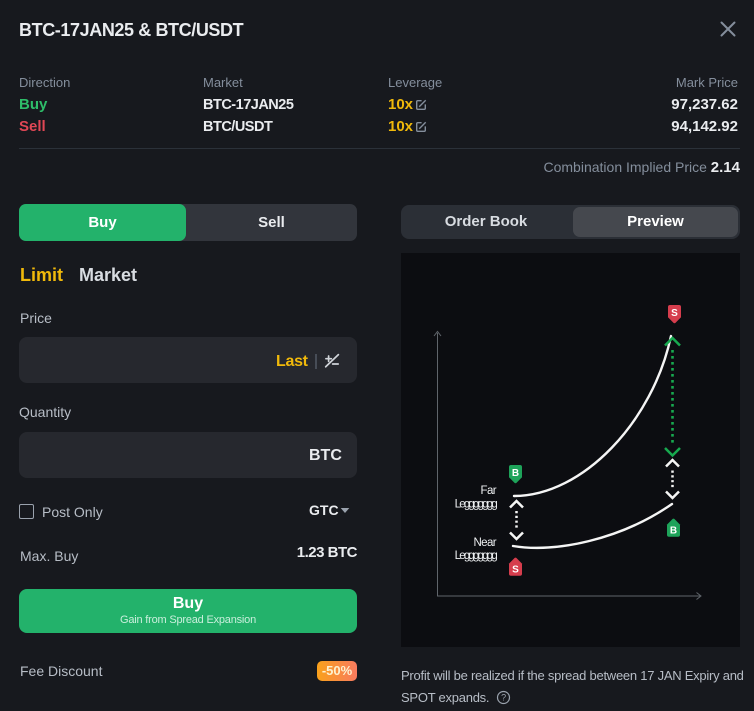  I want to click on svg-text: Near, so click(484, 543).